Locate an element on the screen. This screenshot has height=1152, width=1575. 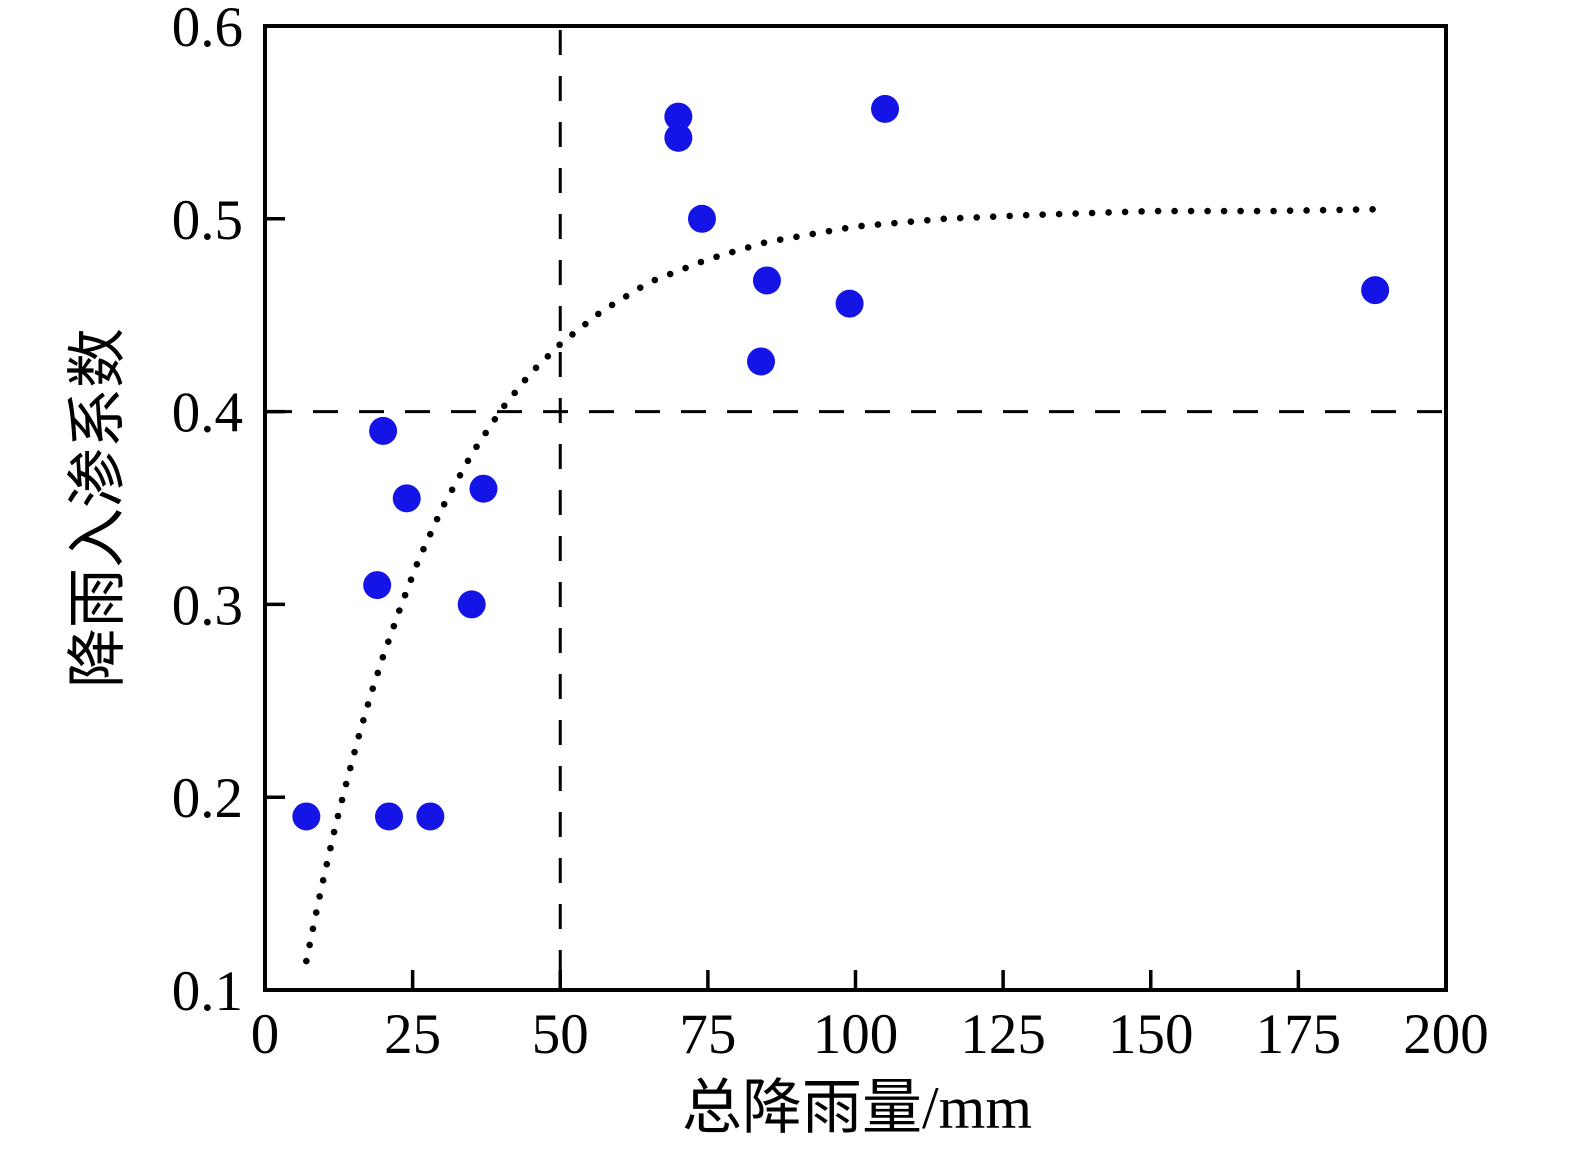
y-axis-title: 降雨入渗系数 is located at coordinates (98, 508).